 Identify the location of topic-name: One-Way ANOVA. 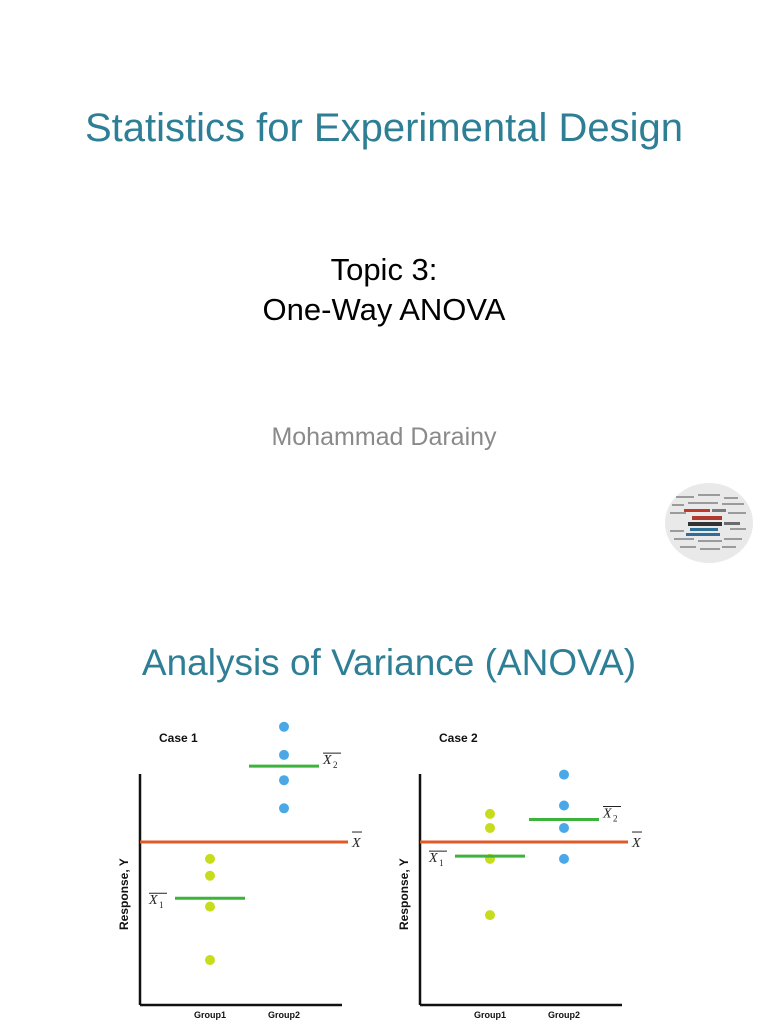
(384, 309).